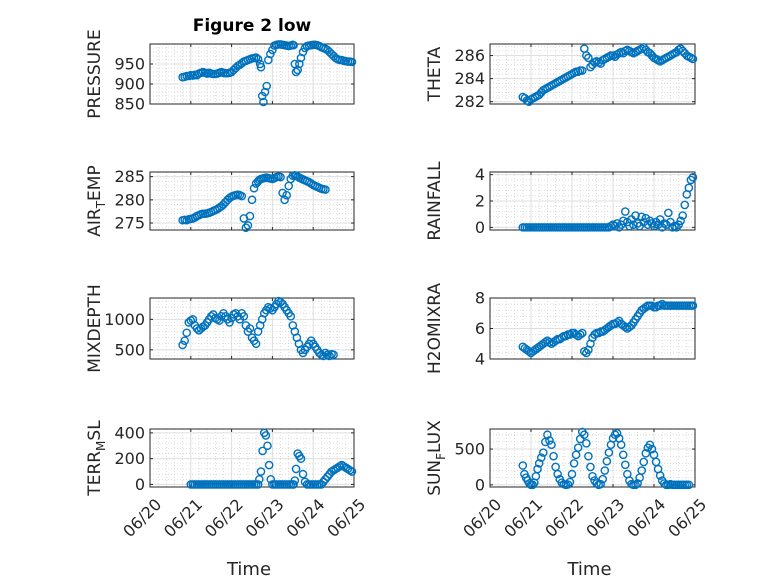 The image size is (778, 583). Describe the element at coordinates (95, 430) in the screenshot. I see `y-axis-label-rest: SL` at that location.